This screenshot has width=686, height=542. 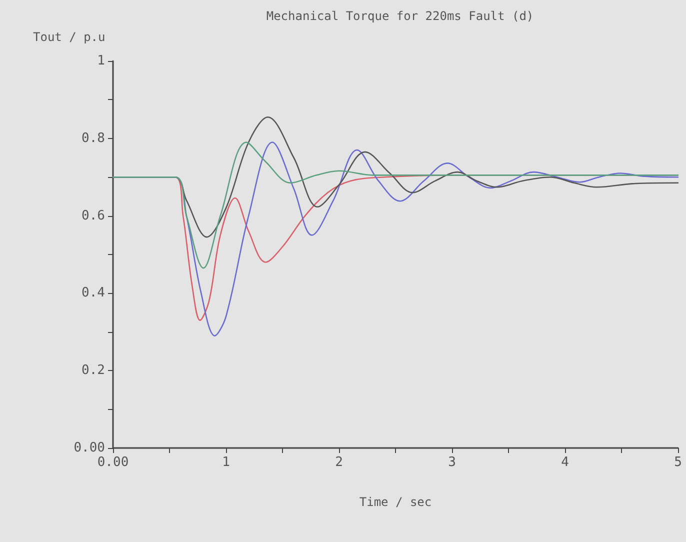 I want to click on y-tick-label: 1, so click(x=101, y=61).